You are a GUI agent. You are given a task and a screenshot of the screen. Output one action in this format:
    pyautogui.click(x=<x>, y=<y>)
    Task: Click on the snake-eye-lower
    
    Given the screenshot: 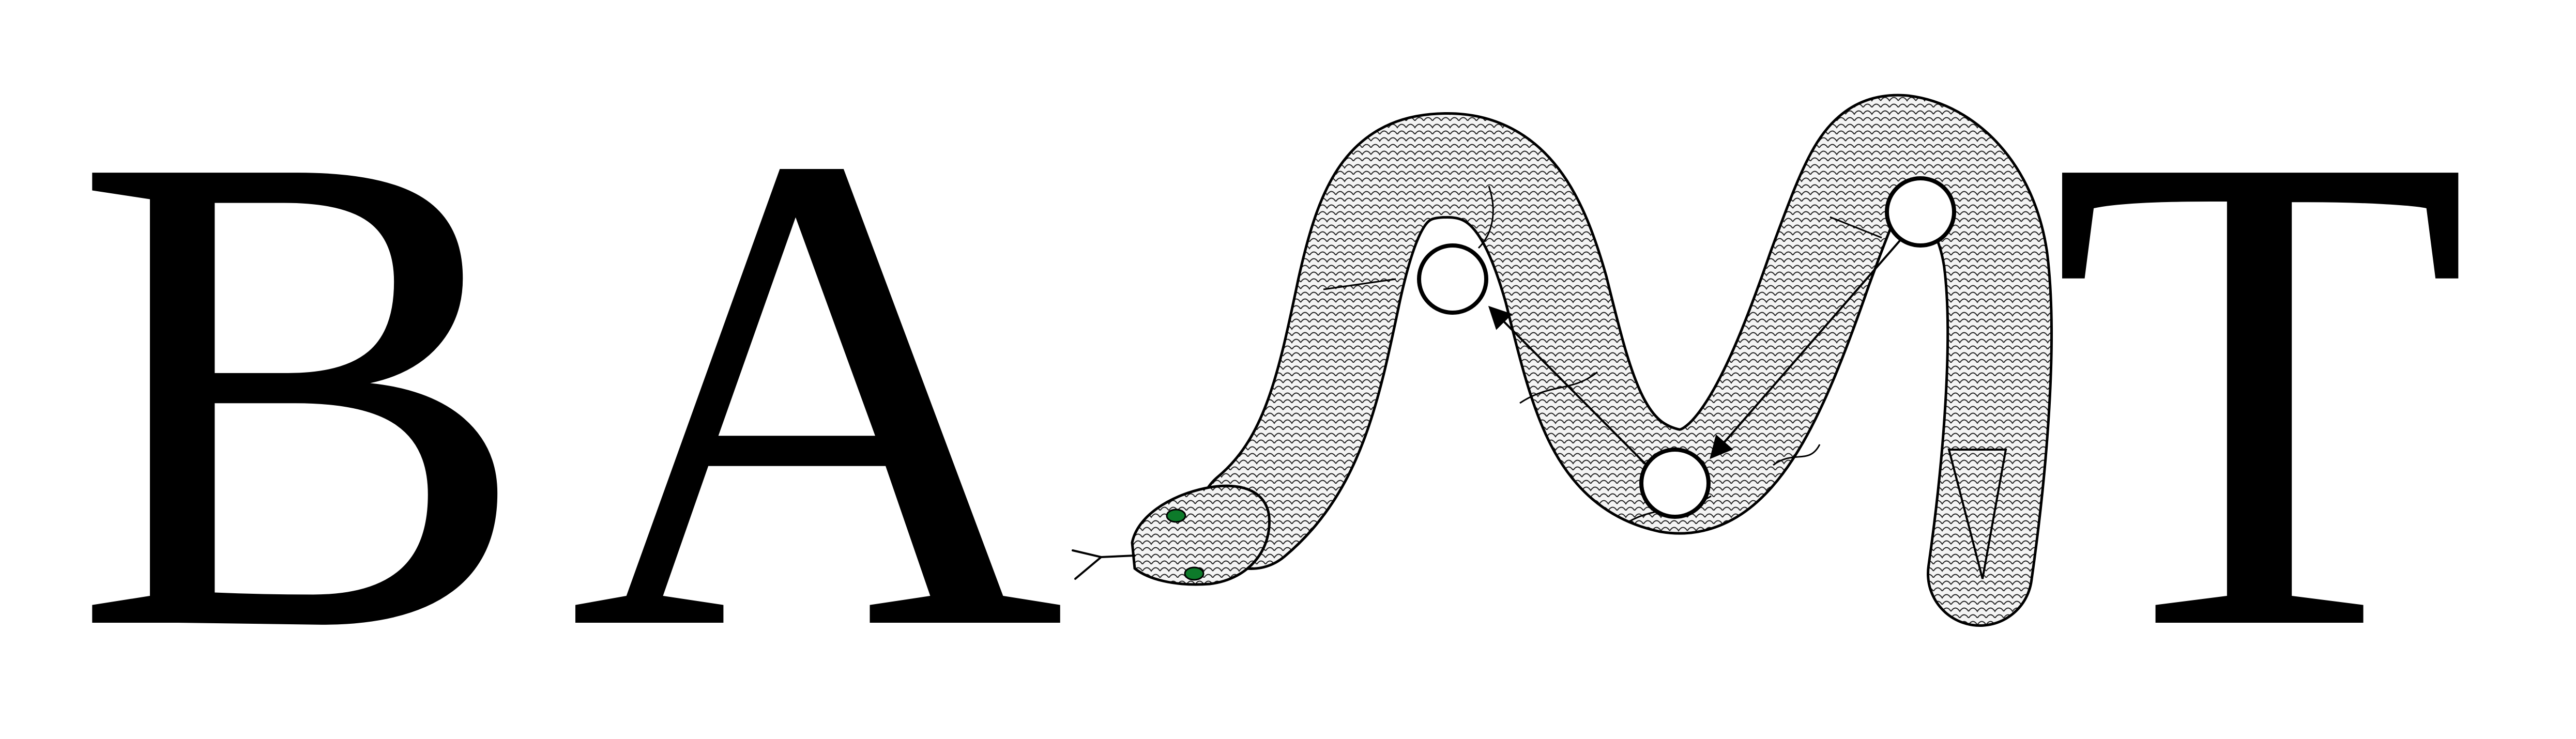 What is the action you would take?
    pyautogui.click(x=1194, y=573)
    